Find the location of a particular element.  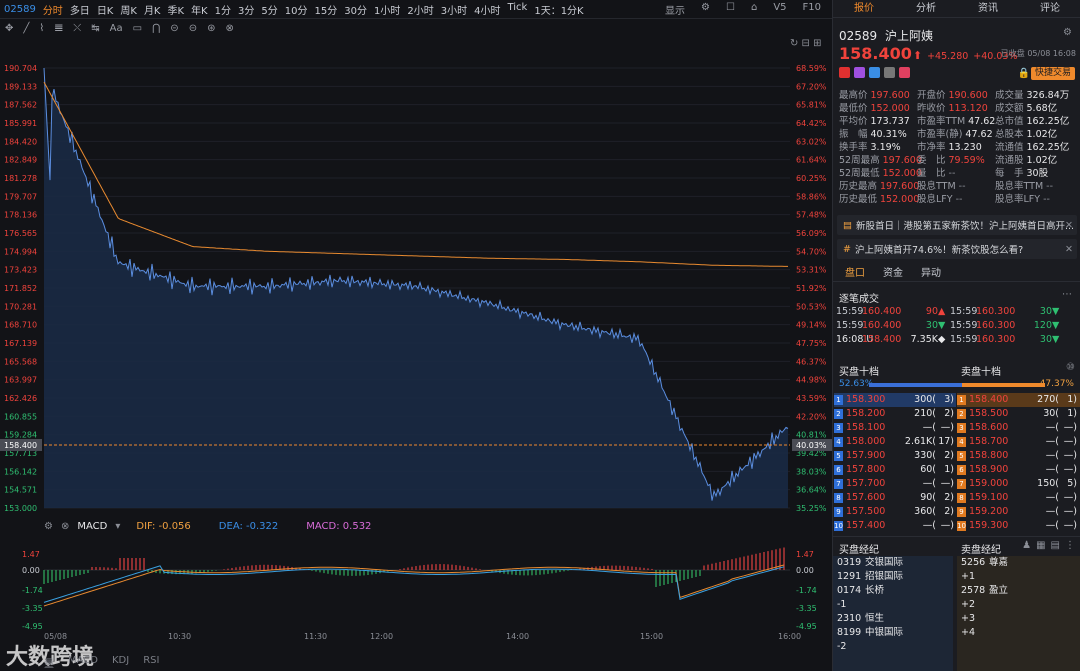

broker-row: 8199 中银国际 is located at coordinates (893, 633).